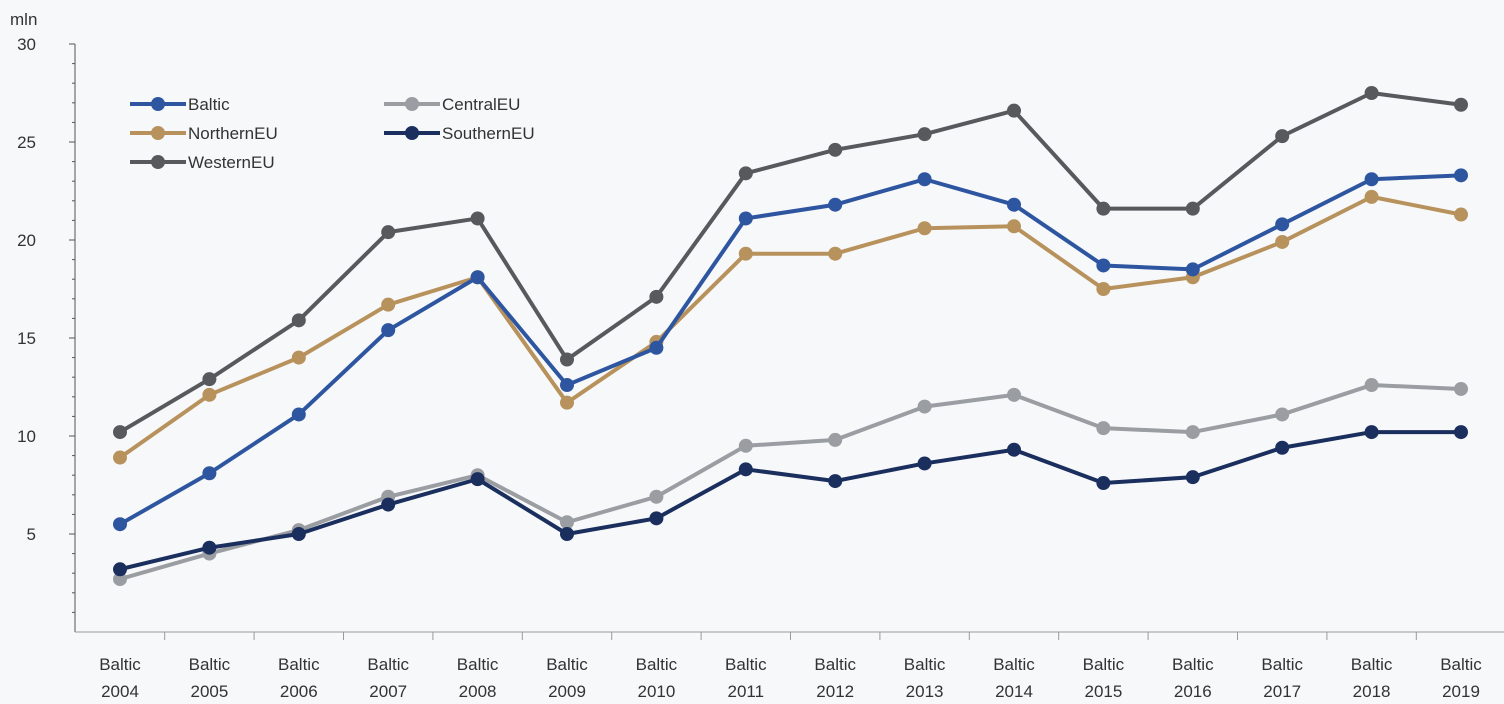 This screenshot has width=1504, height=704. I want to click on y-tick-label: 5, so click(31, 534).